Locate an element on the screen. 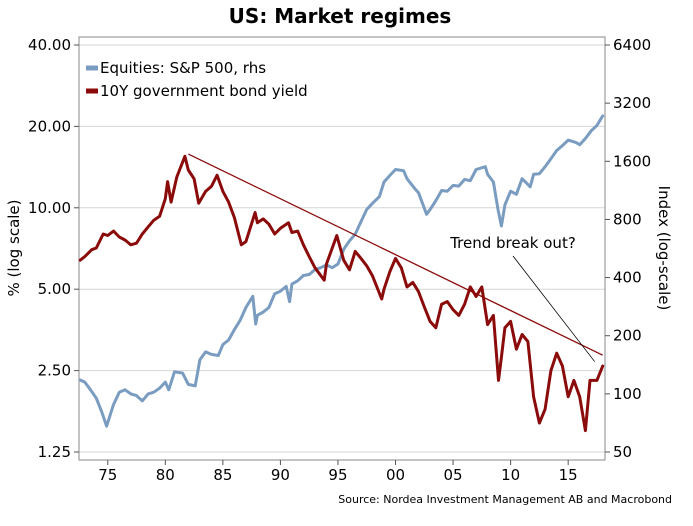  left-tick-label: 20.00 is located at coordinates (49, 126).